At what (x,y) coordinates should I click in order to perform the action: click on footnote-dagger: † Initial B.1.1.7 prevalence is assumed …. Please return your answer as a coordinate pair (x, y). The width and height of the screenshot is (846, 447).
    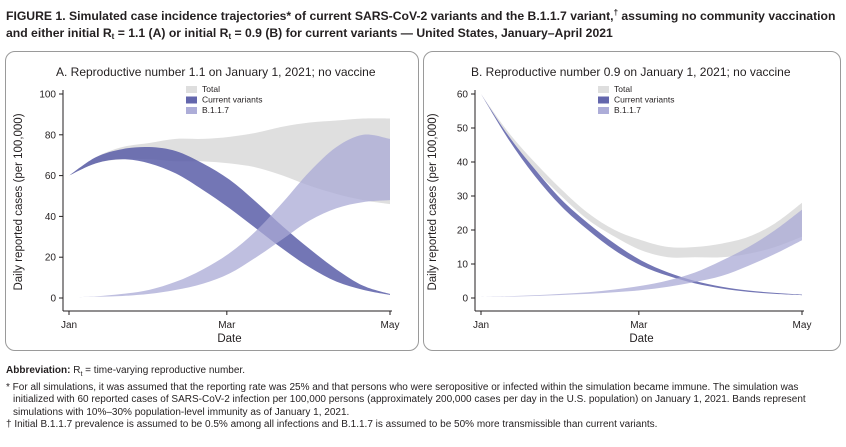
    Looking at the image, I should click on (332, 425).